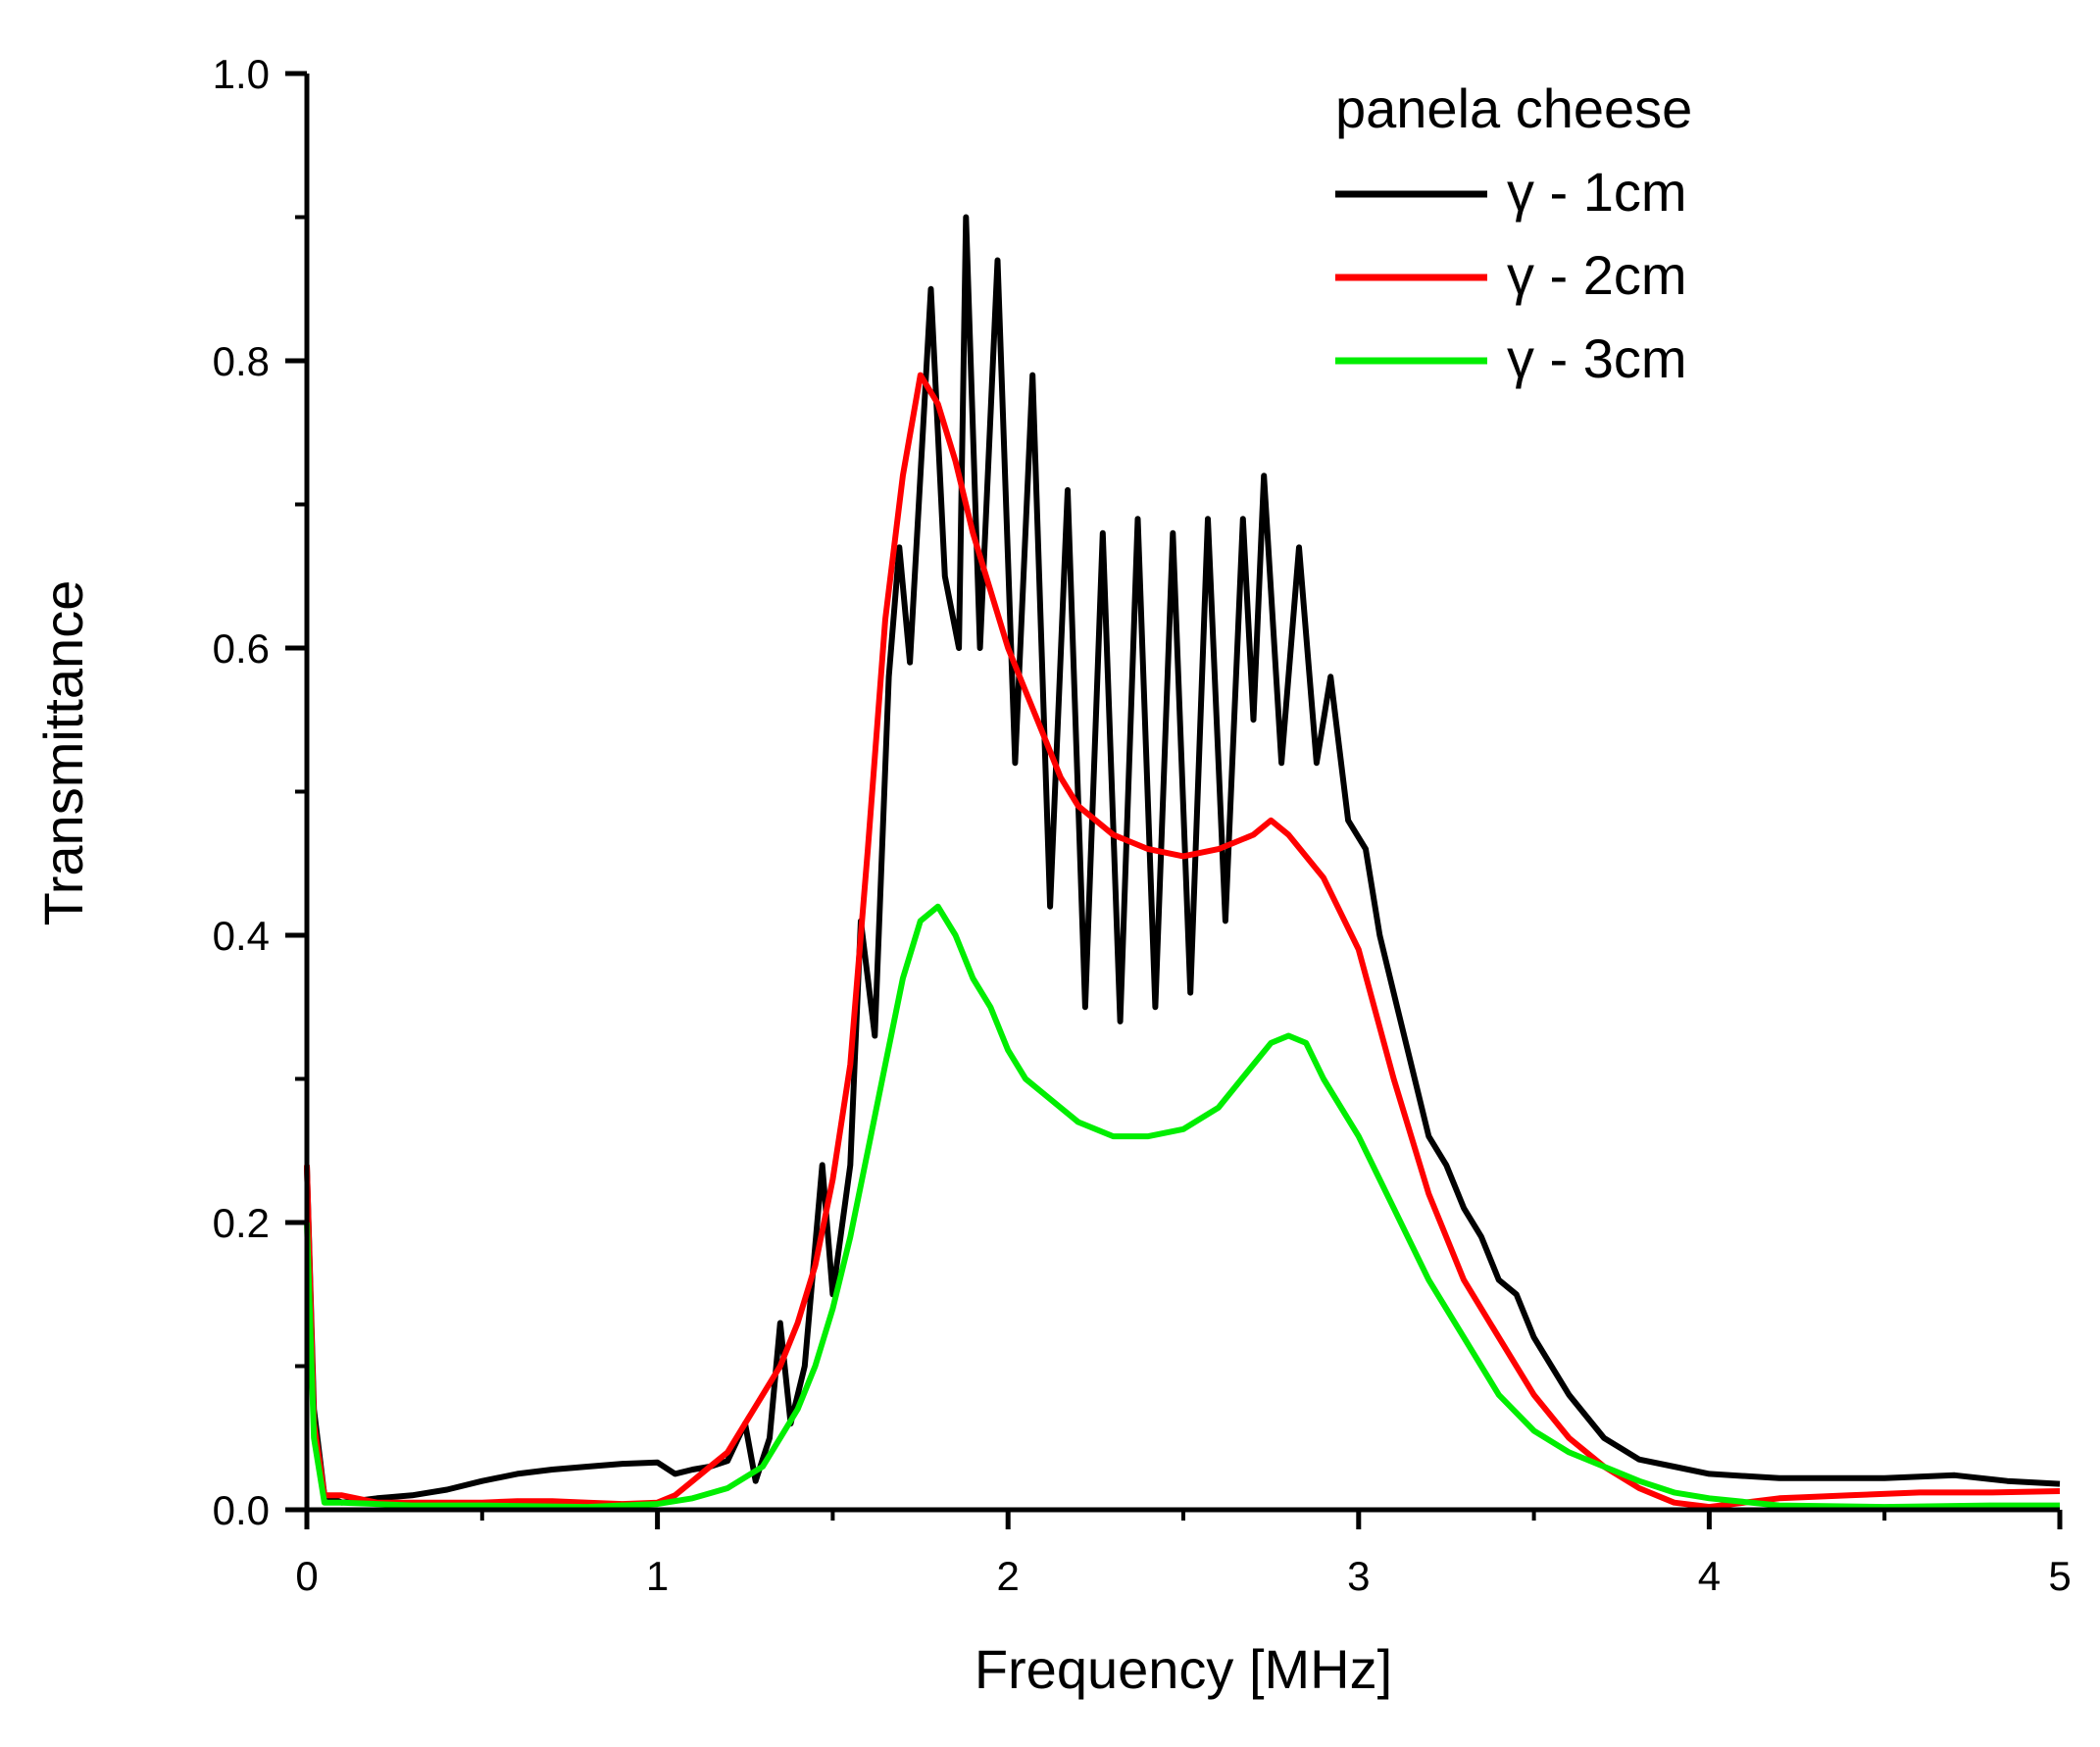 The width and height of the screenshot is (2100, 1747). I want to click on x-tick-label: 2, so click(1008, 1576).